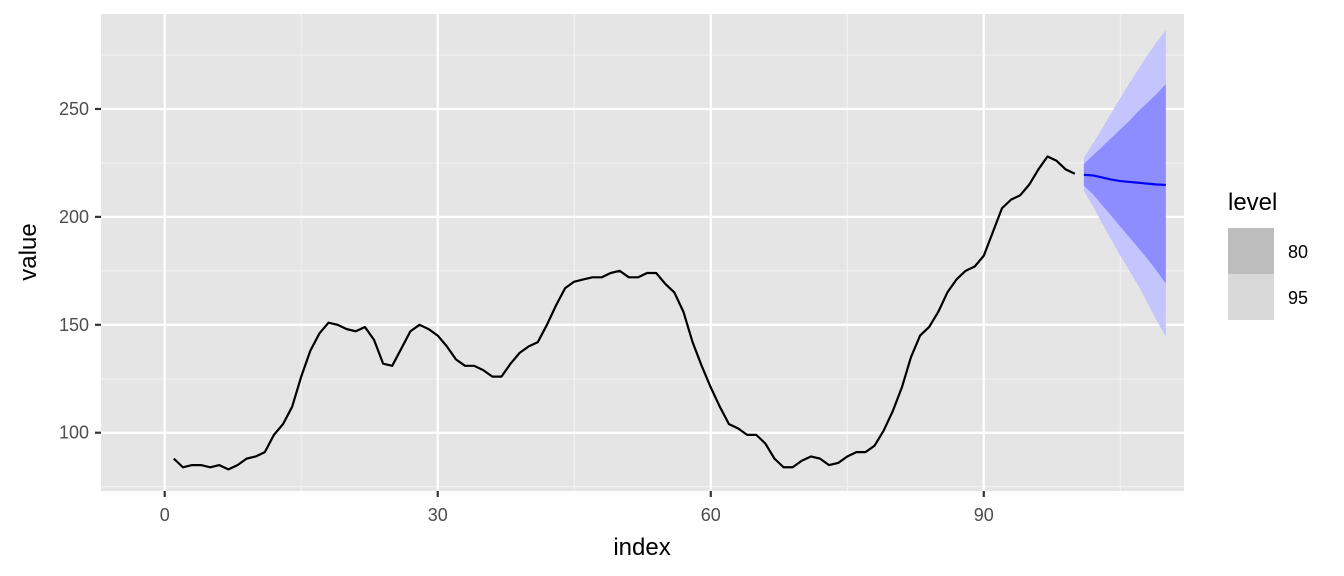 This screenshot has height=576, width=1344. I want to click on y-axis-ticks: 100 150 200 250, so click(80, 271).